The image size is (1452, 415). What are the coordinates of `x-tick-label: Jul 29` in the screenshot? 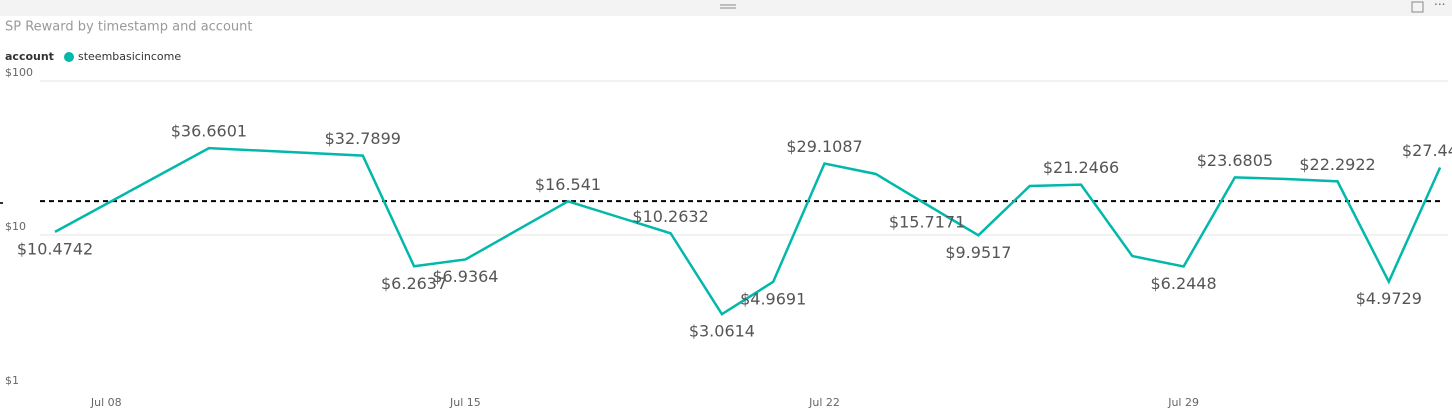 It's located at (1183, 402).